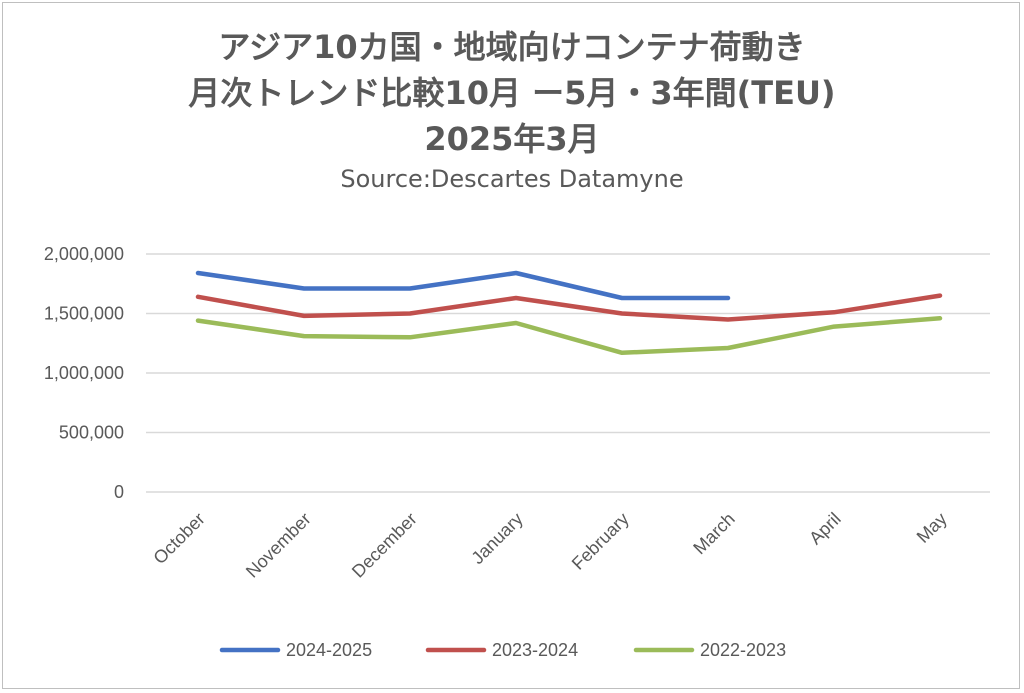 The height and width of the screenshot is (693, 1024). I want to click on x-tick-label: December, so click(384, 545).